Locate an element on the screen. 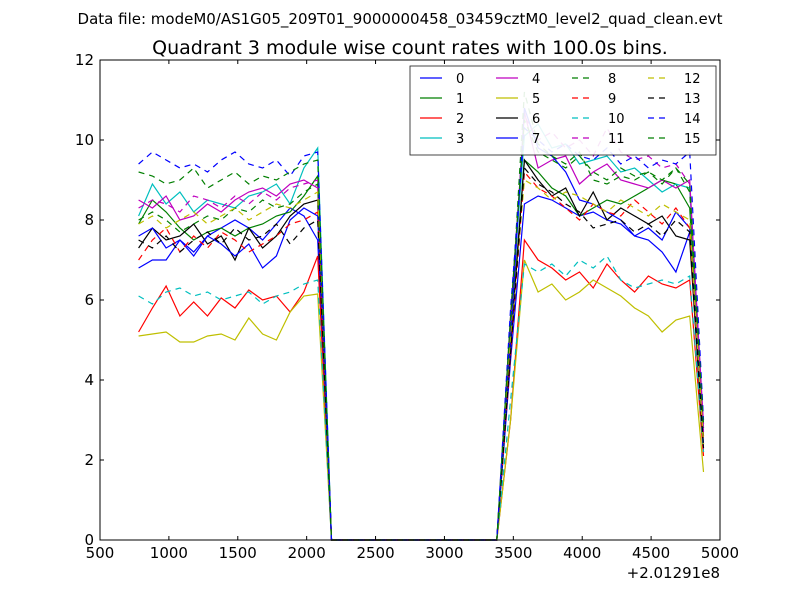 This screenshot has height=600, width=800. x-offset-label: +2.01291e8 is located at coordinates (673, 573).